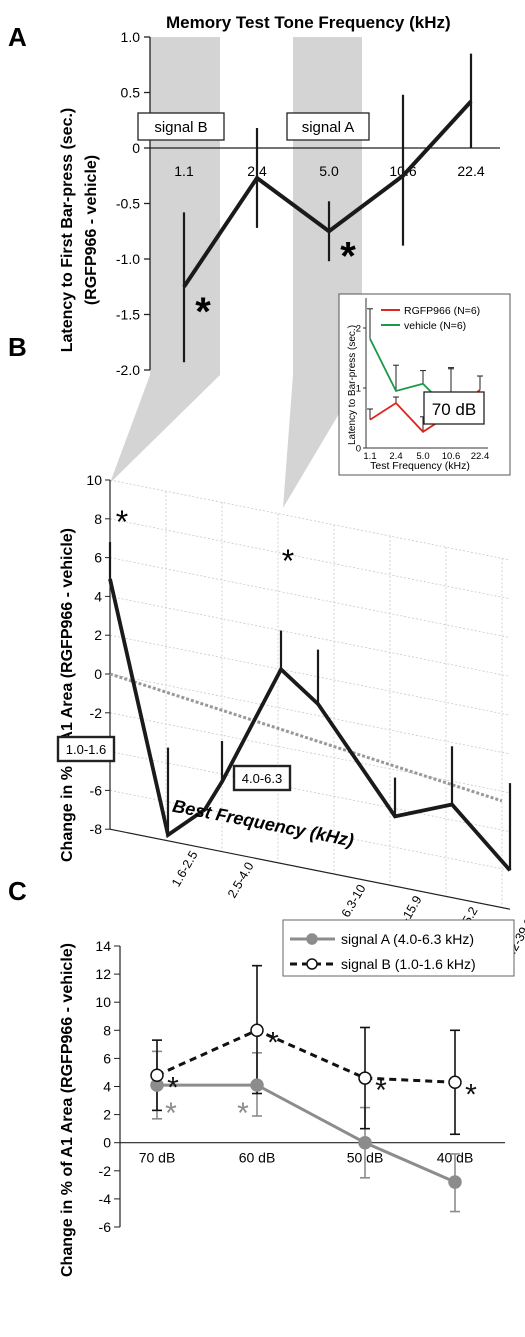 This screenshot has width=525, height=1337. I want to click on panel-c-ytick-label: 10, so click(103, 1002).